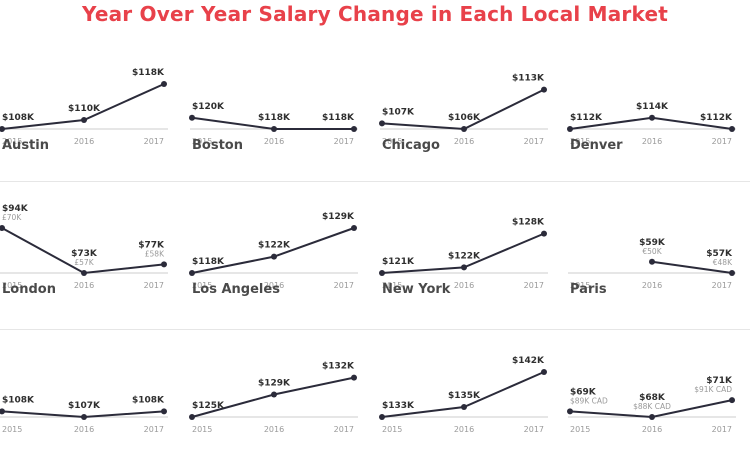 The height and width of the screenshot is (462, 750). Describe the element at coordinates (29, 289) in the screenshot. I see `city-name: London` at that location.